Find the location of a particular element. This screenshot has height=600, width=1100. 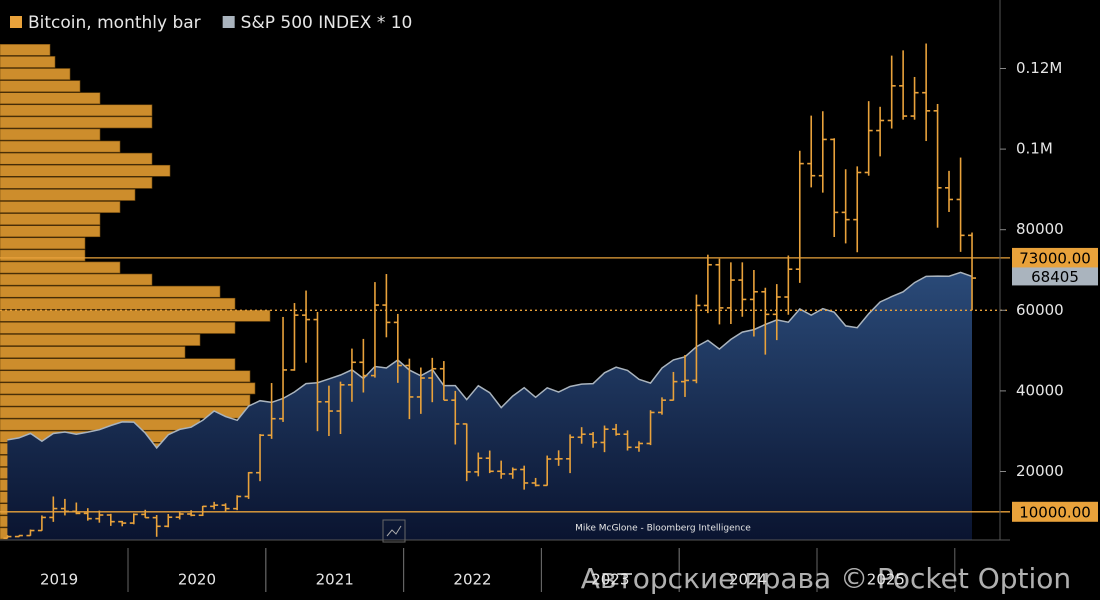

legend-label: S&P 500 INDEX * 10 is located at coordinates (327, 23).